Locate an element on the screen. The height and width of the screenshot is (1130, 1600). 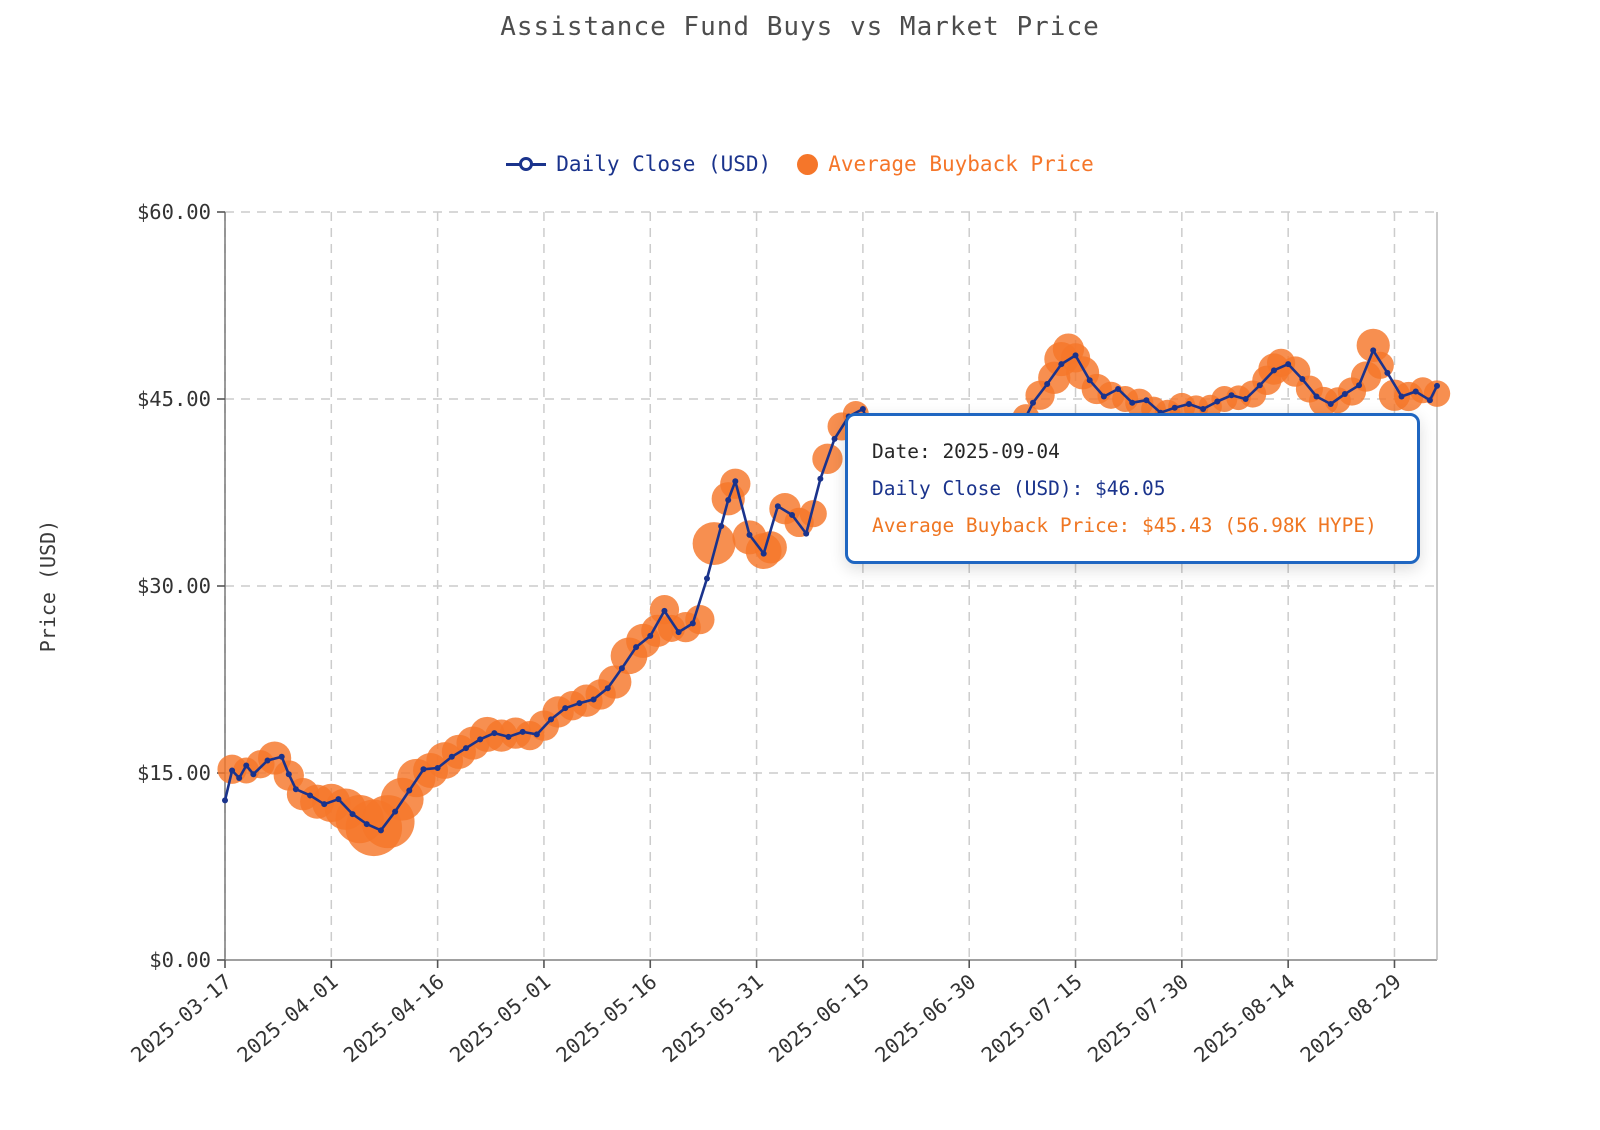
legend: Daily Close (USD) Average Buyback Price is located at coordinates (800, 164).